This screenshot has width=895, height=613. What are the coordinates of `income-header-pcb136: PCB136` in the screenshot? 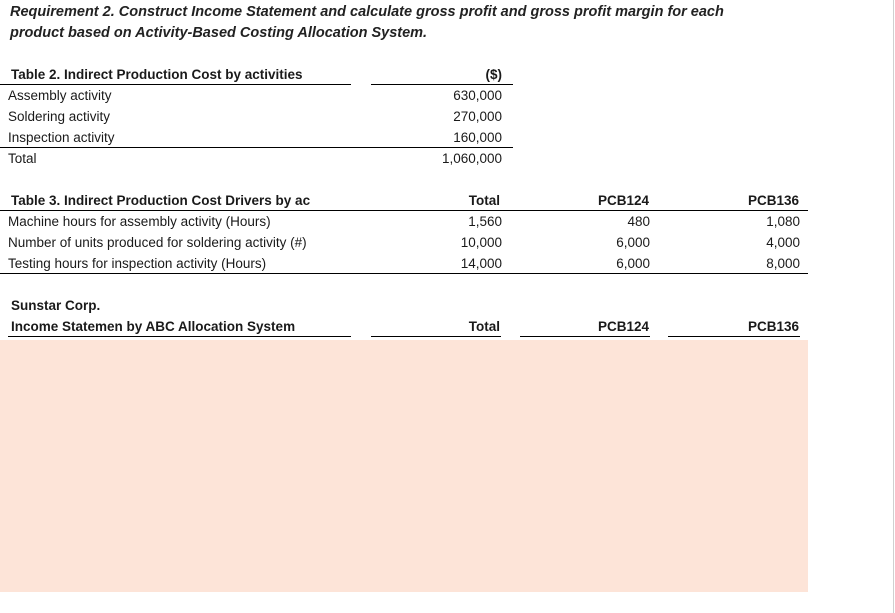 It's located at (773, 326).